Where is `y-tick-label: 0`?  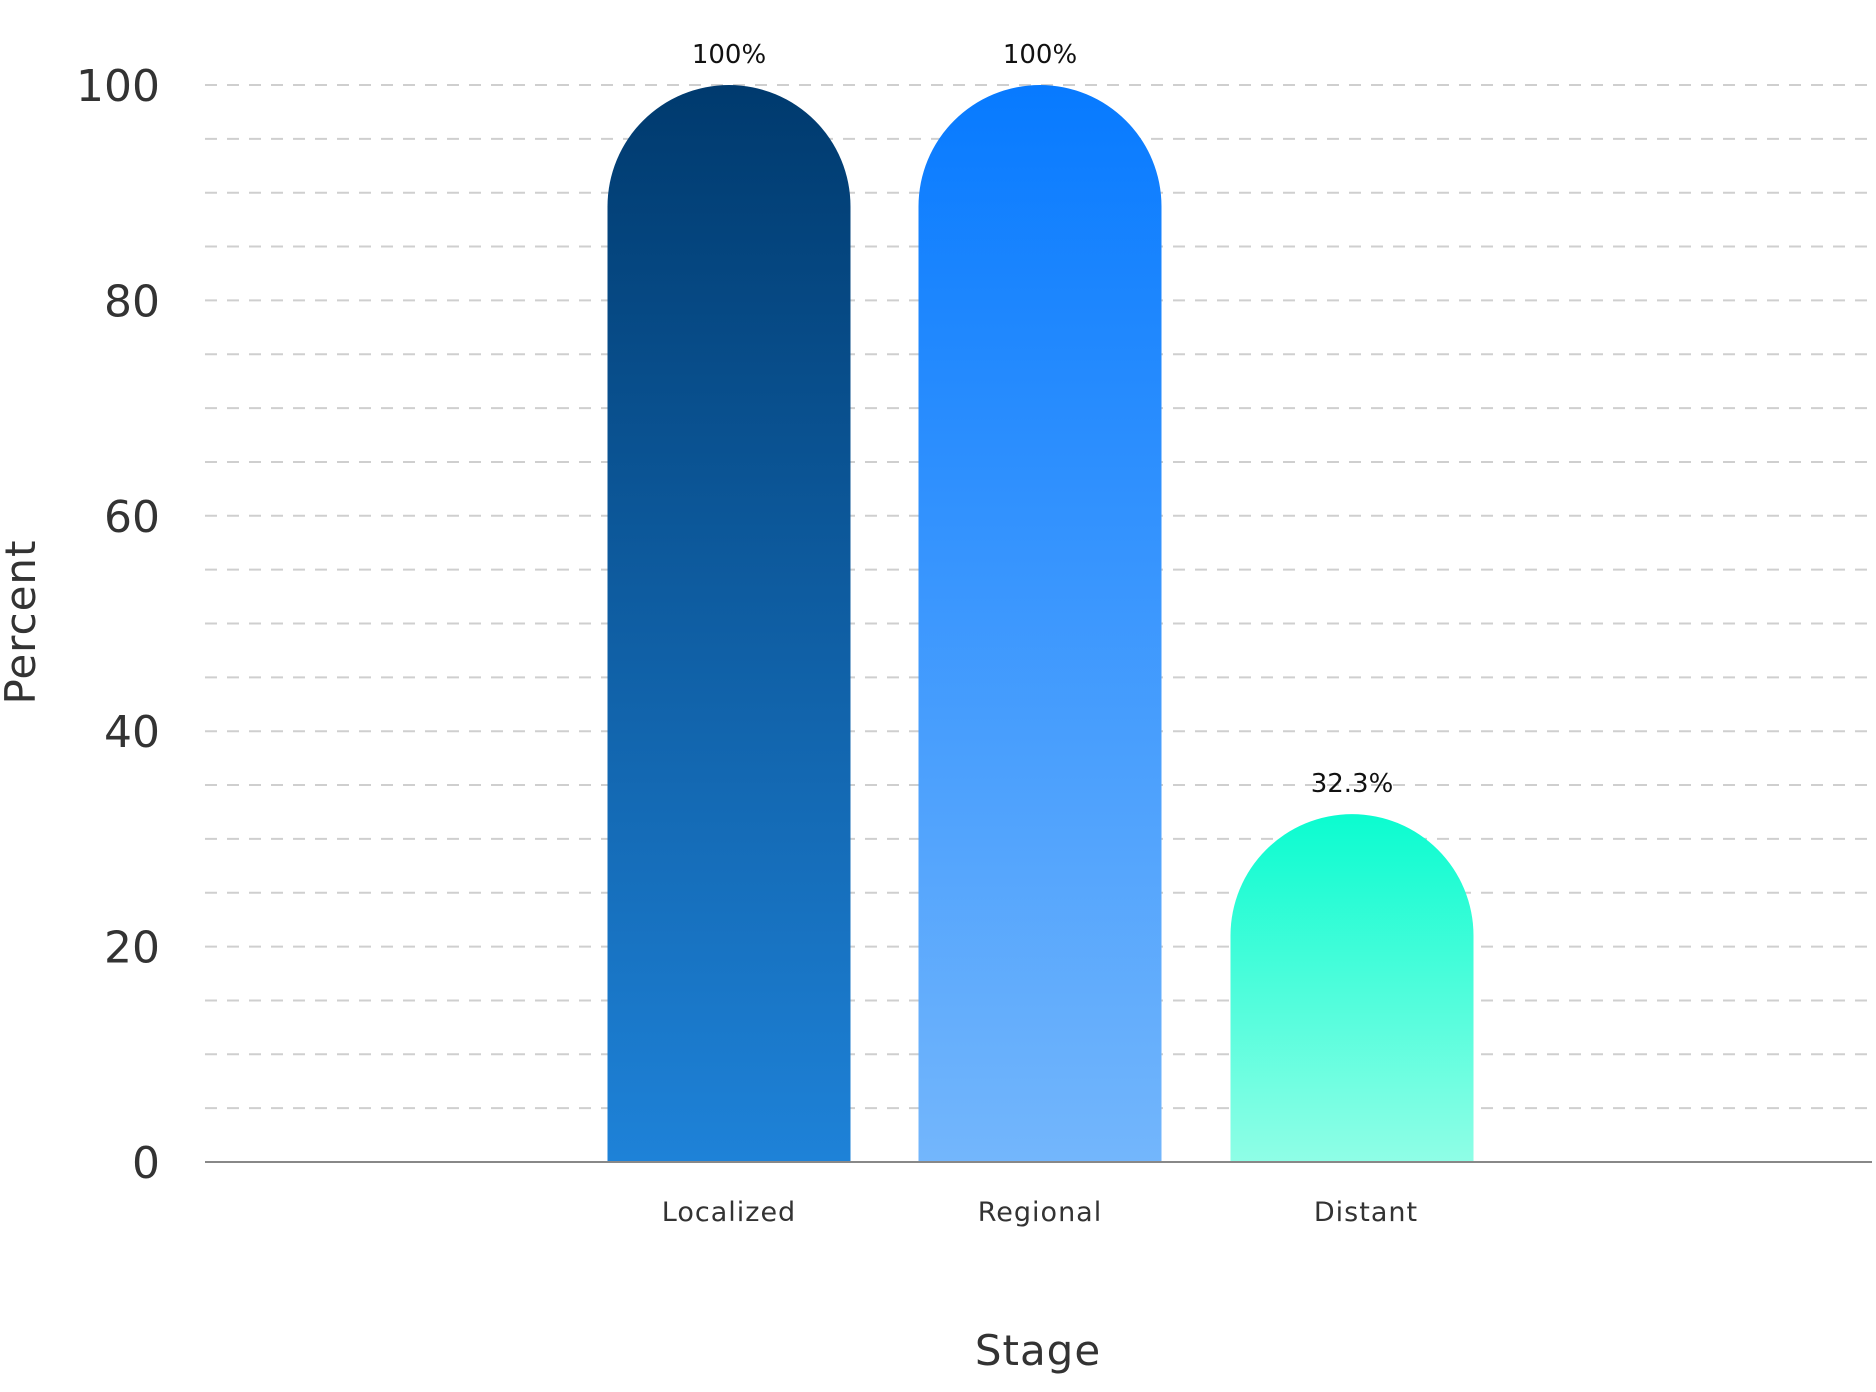 y-tick-label: 0 is located at coordinates (146, 1163).